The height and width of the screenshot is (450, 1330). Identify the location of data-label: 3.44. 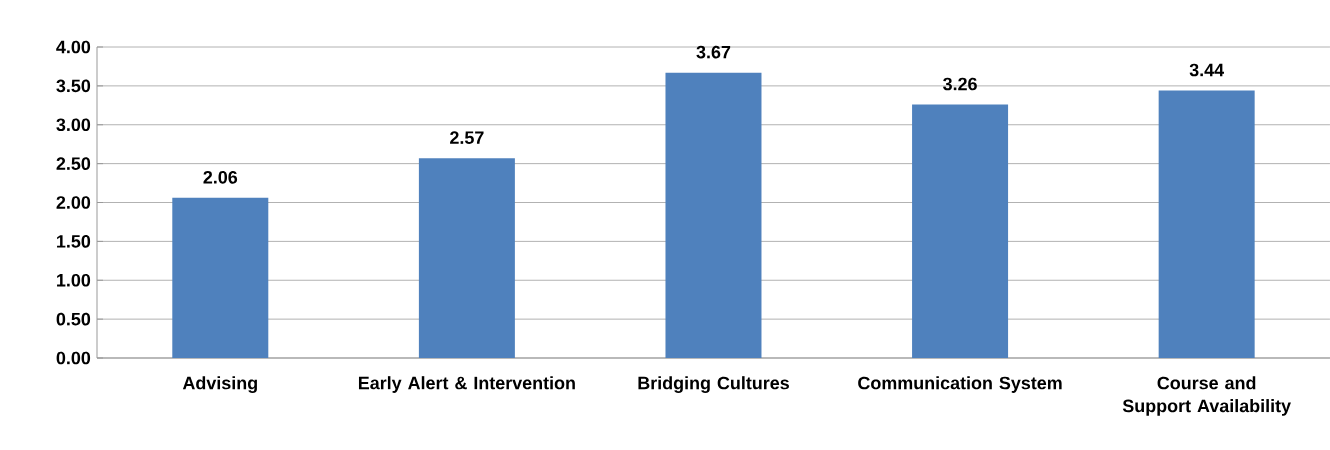
(1207, 70).